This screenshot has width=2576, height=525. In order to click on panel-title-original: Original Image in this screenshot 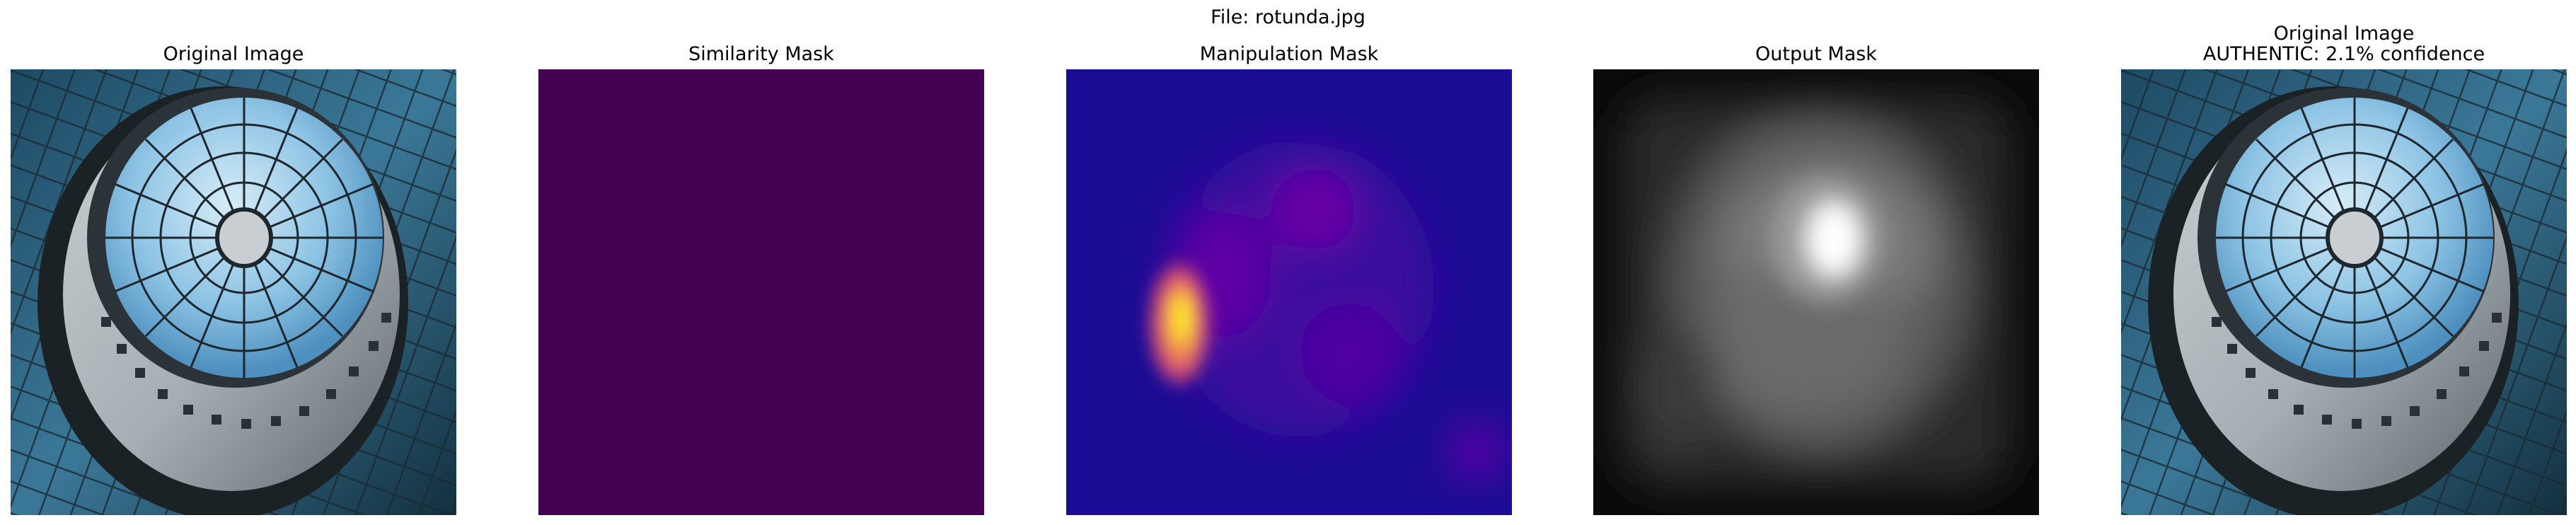, I will do `click(233, 54)`.